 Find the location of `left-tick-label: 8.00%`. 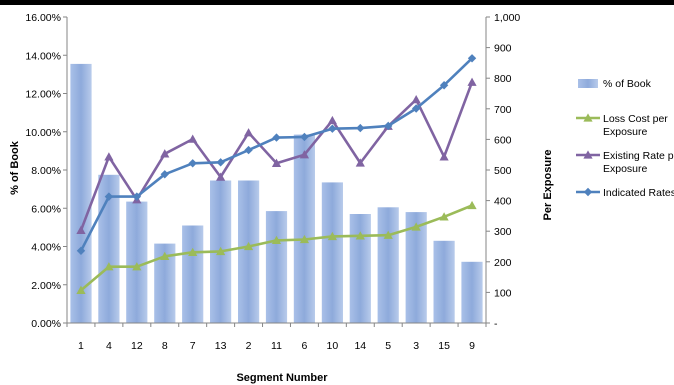

left-tick-label: 8.00% is located at coordinates (46, 171).